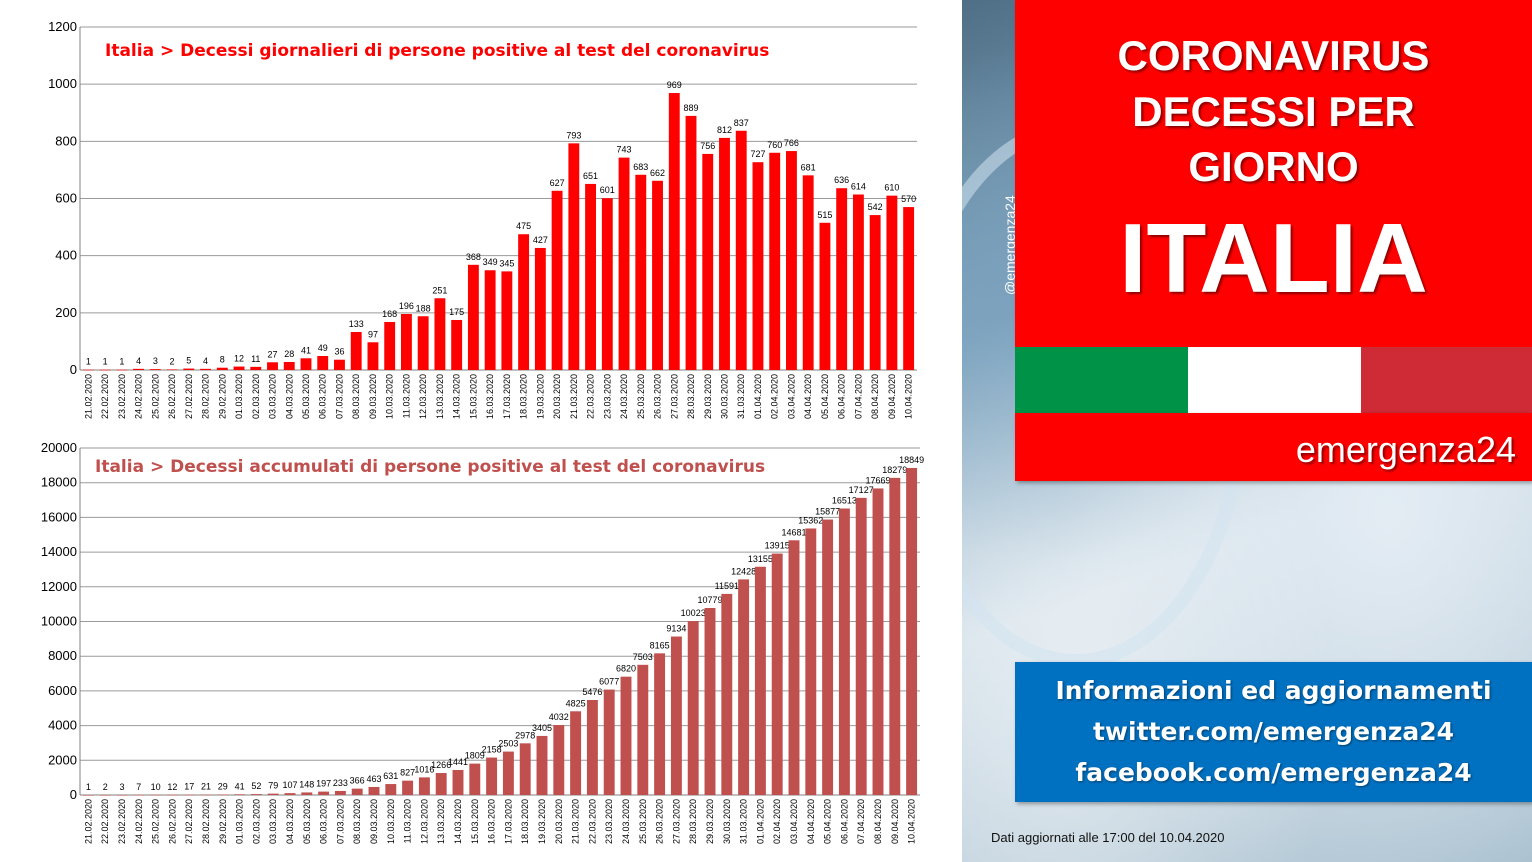 Image resolution: width=1532 pixels, height=862 pixels. What do you see at coordinates (1273, 258) in the screenshot?
I see `headline-country: ITALIA` at bounding box center [1273, 258].